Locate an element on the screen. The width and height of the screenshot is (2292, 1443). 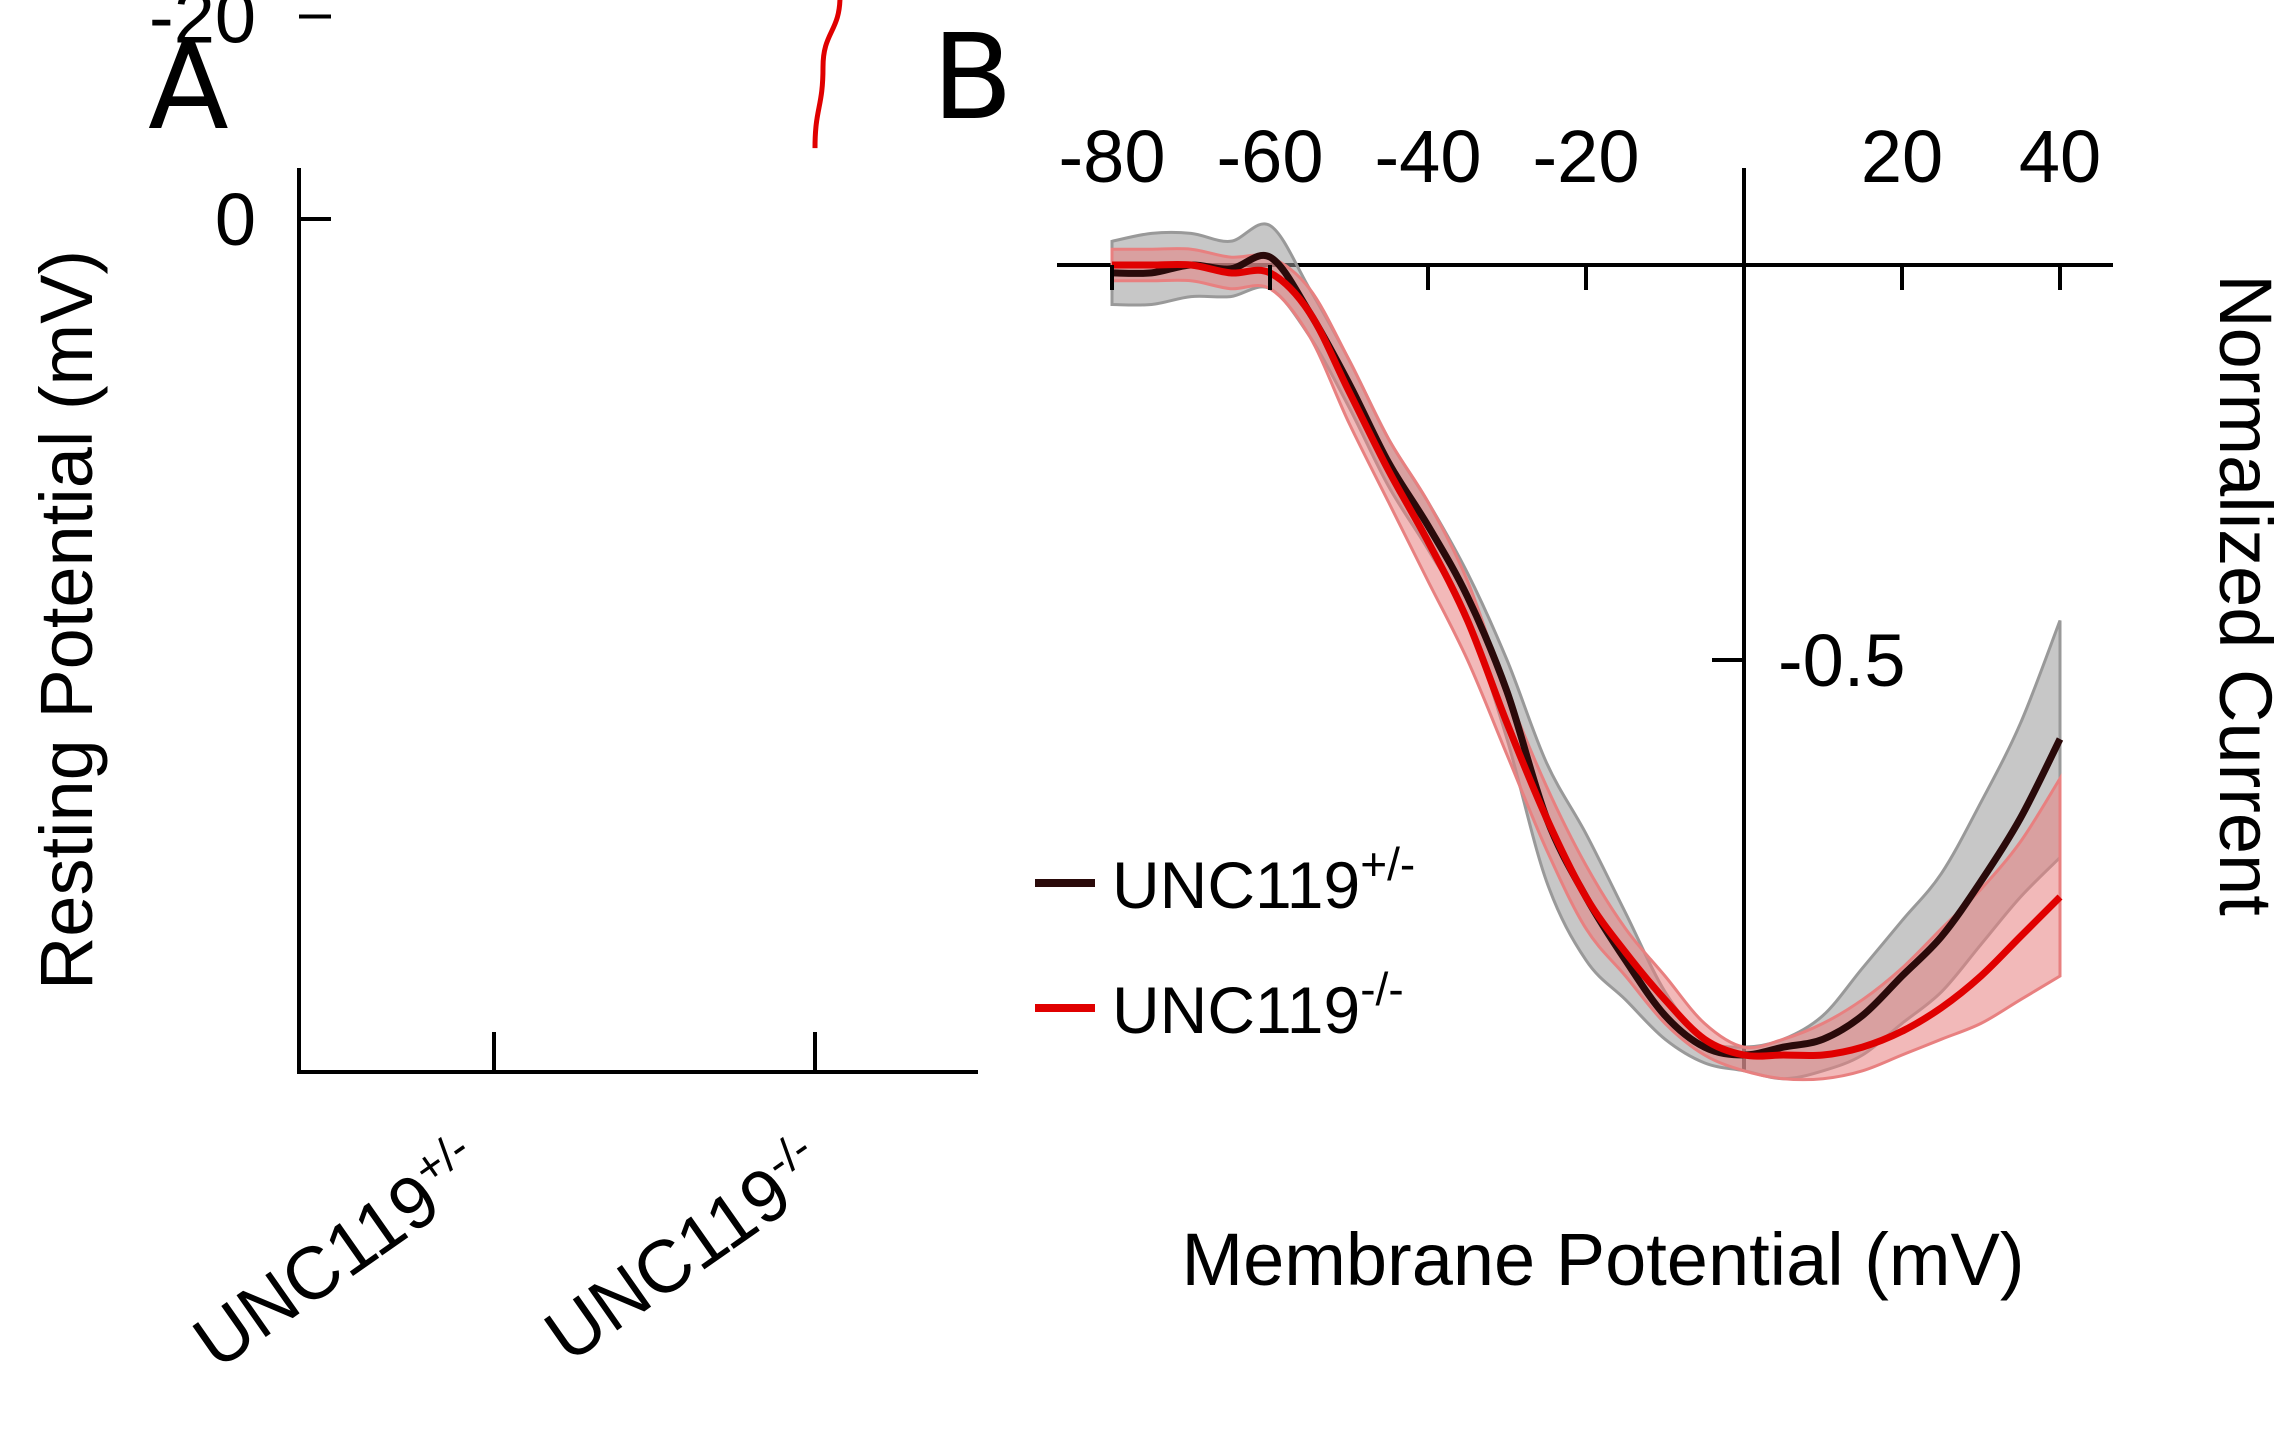
legend-label-knockout: UNC119-/- is located at coordinates (1258, 1005).